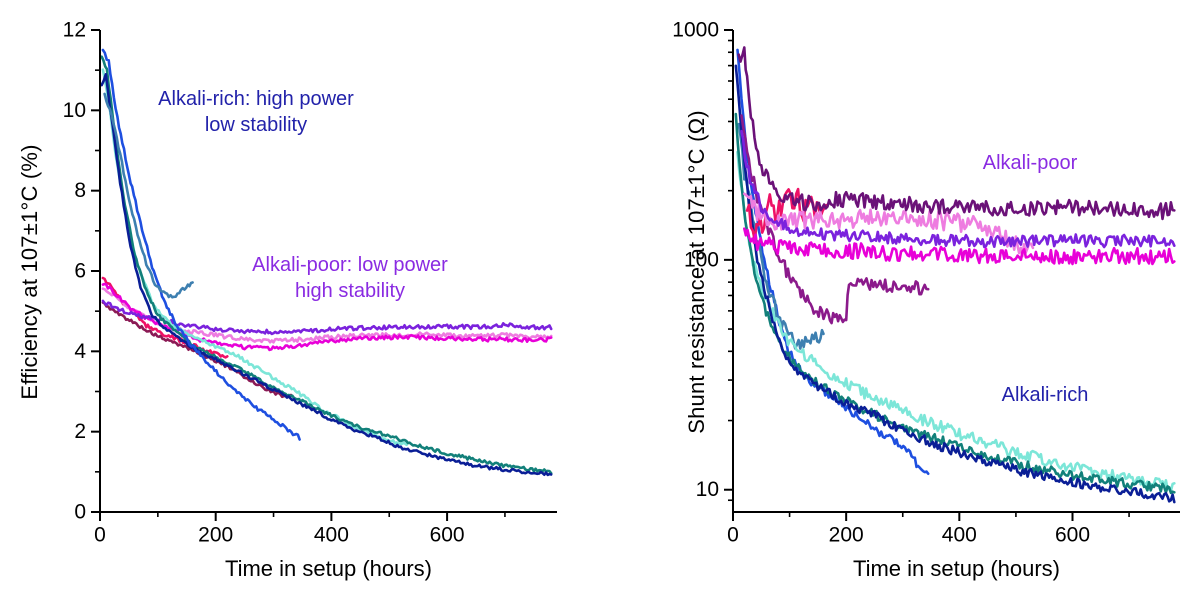 This screenshot has height=607, width=1200. I want to click on annotation-alkali-poor-low-power: Alkali-poor: low power high stability, so click(350, 278).